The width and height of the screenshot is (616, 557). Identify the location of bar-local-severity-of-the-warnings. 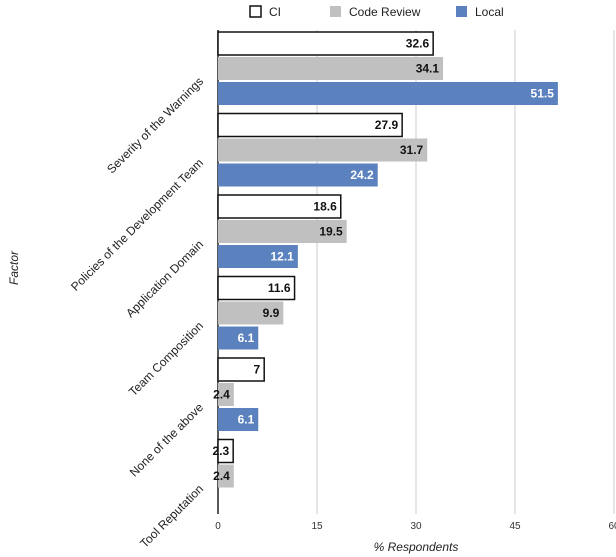
(388, 93).